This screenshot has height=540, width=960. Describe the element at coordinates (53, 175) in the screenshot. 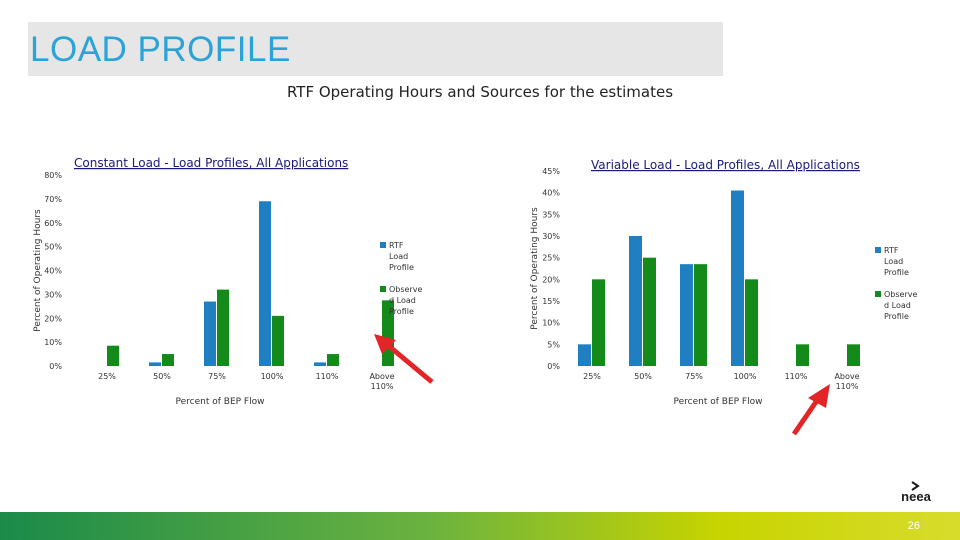

I see `y-tick-label: 80%` at that location.